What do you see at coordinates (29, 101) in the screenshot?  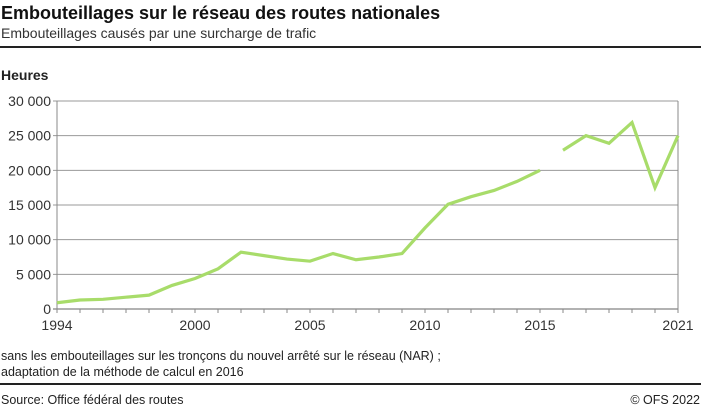 I see `y-tick-label: 30 000` at bounding box center [29, 101].